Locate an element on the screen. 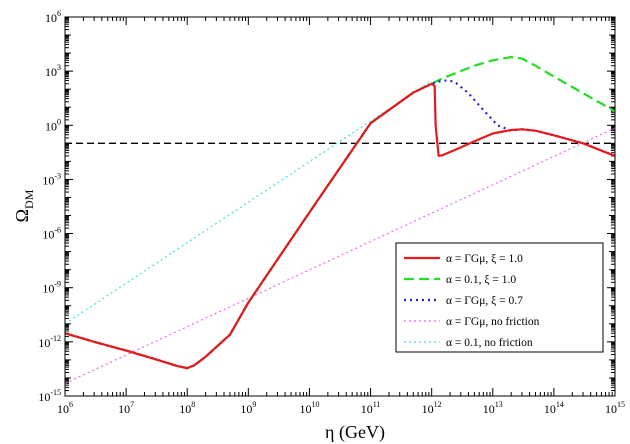 Image resolution: width=630 pixels, height=444 pixels. y-axis-title: ΩDM is located at coordinates (24, 205).